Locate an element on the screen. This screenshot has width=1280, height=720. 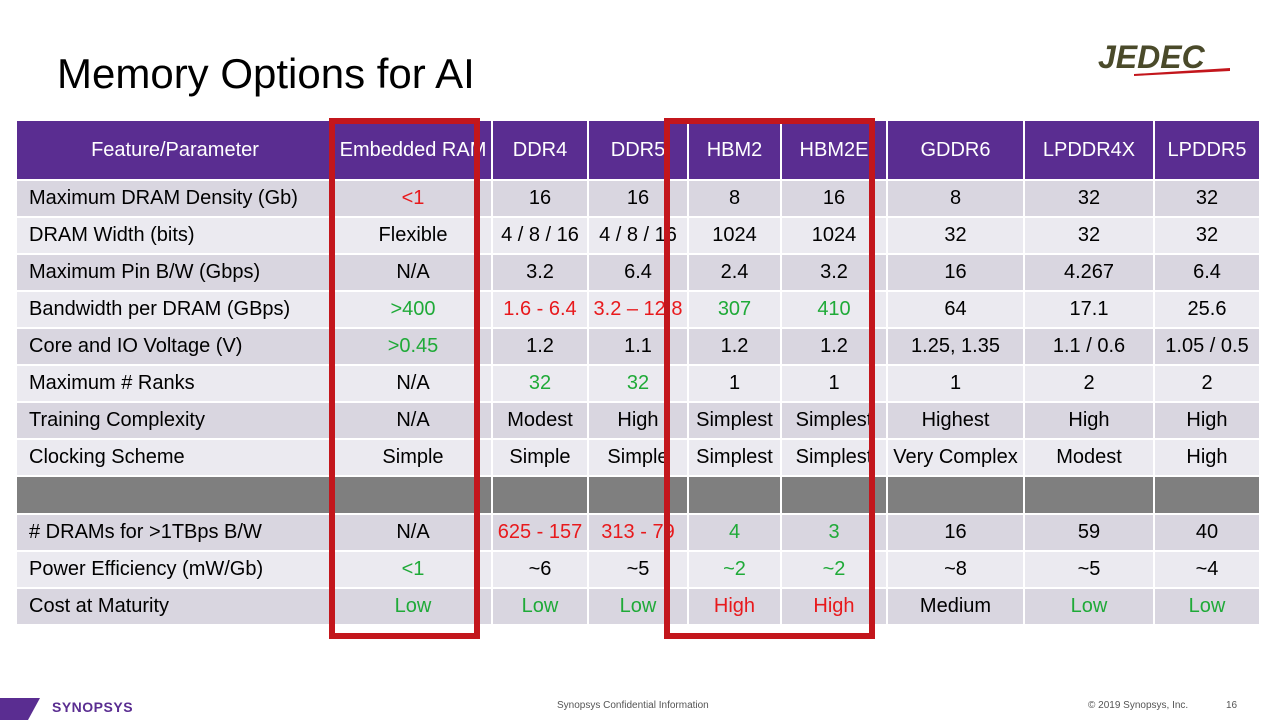
table-cell: 410 is located at coordinates (834, 310).